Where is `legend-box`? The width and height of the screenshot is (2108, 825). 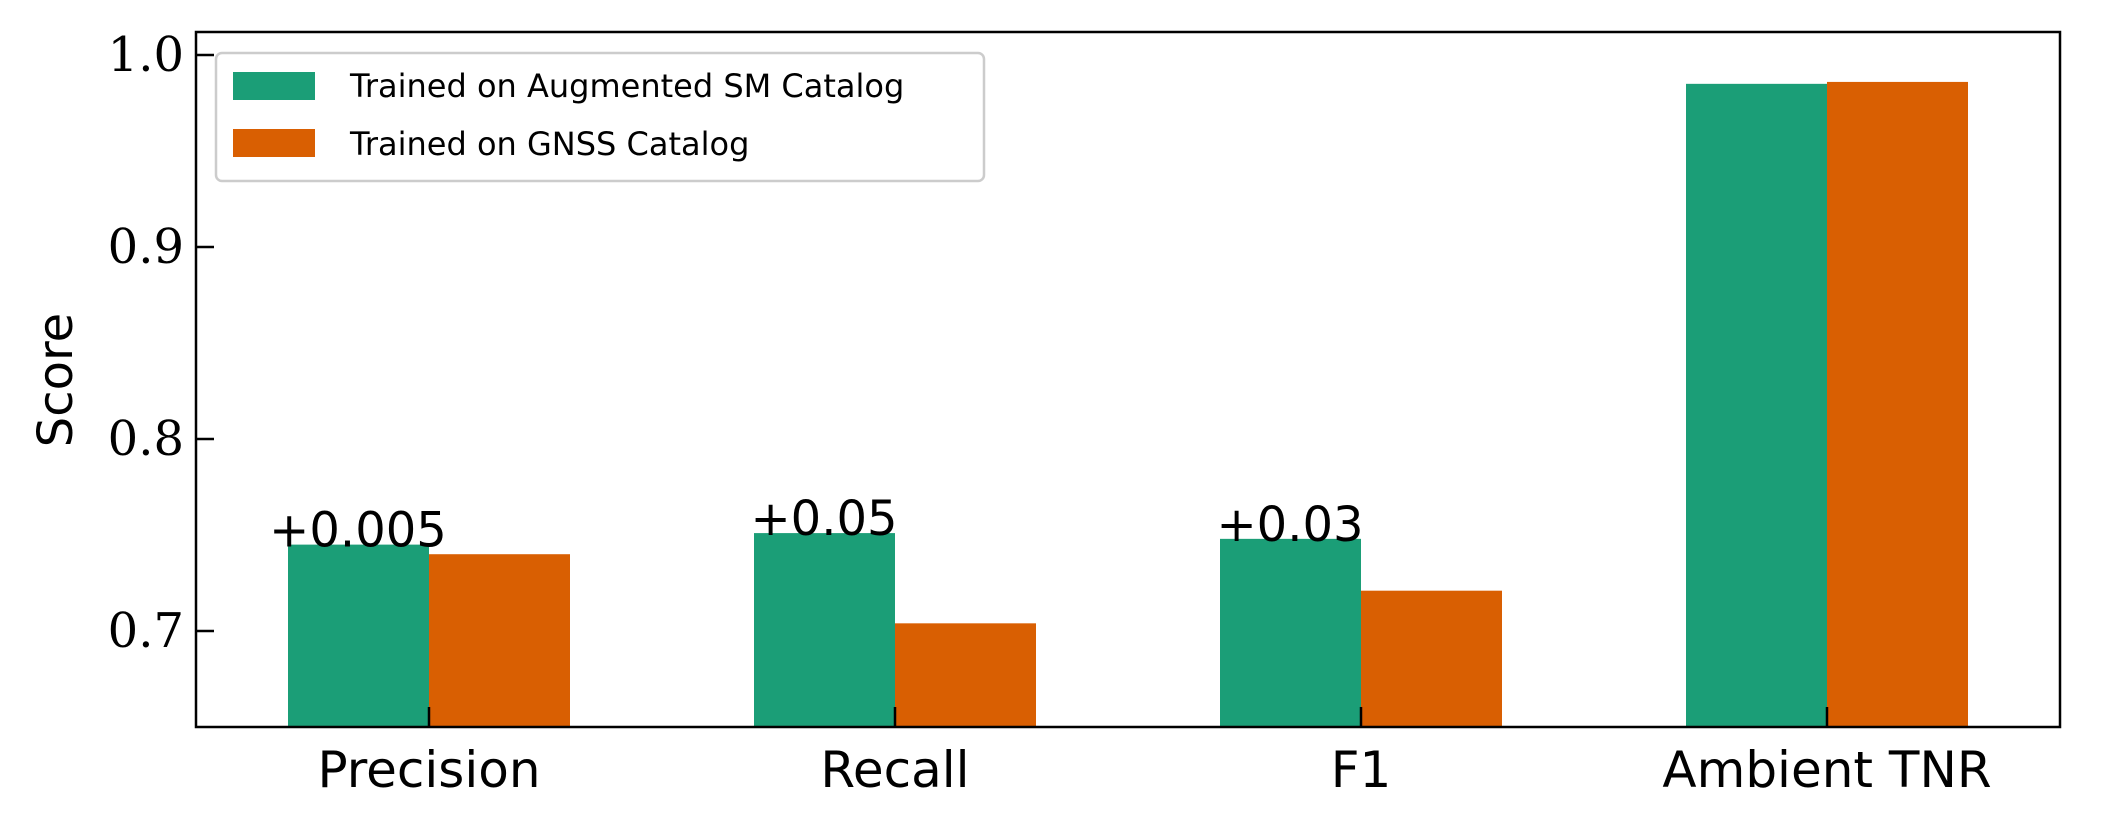 legend-box is located at coordinates (600, 117).